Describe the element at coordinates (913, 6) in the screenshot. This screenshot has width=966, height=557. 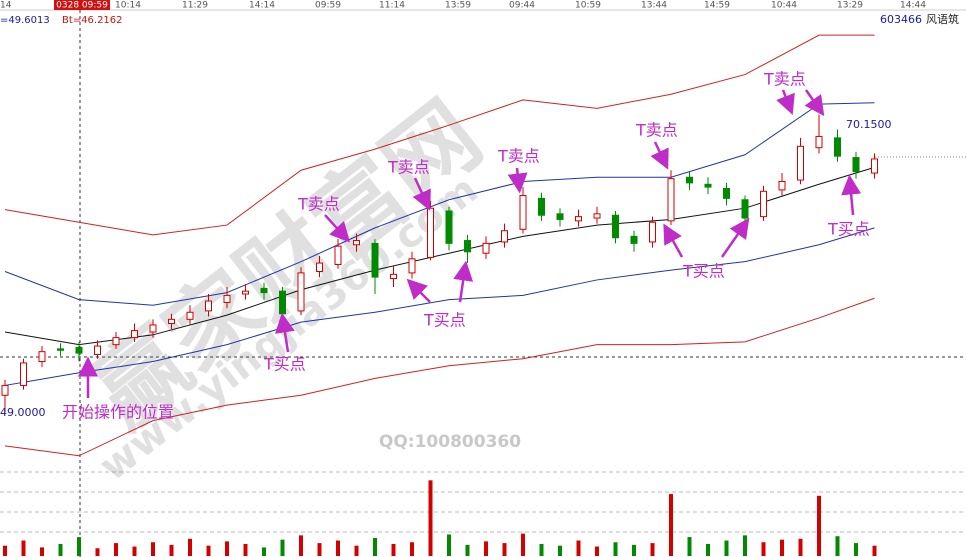
I see `time-label: 14:44` at that location.